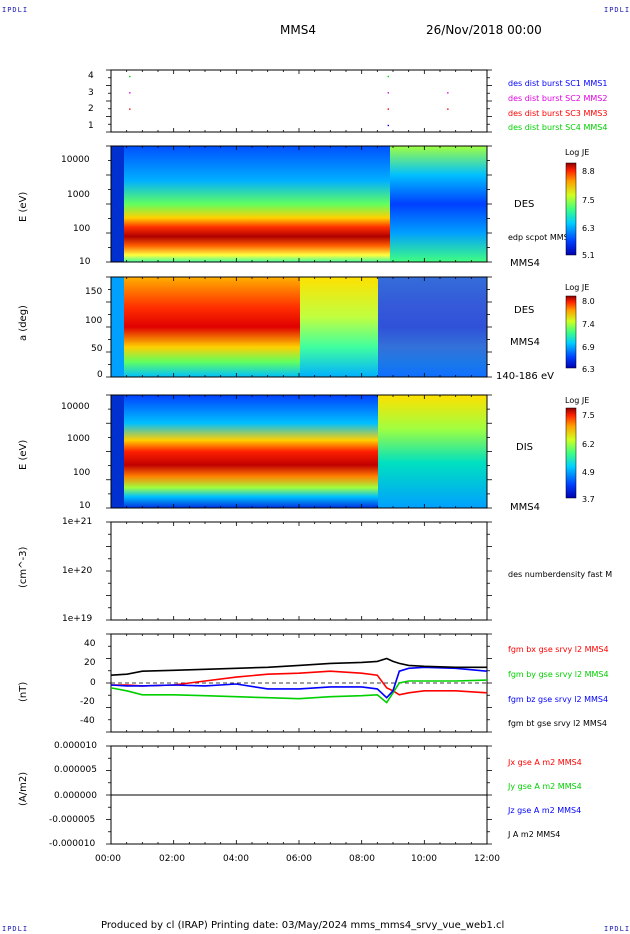 This screenshot has height=934, width=630. I want to click on burst-ytick-4: 4, so click(91, 76).